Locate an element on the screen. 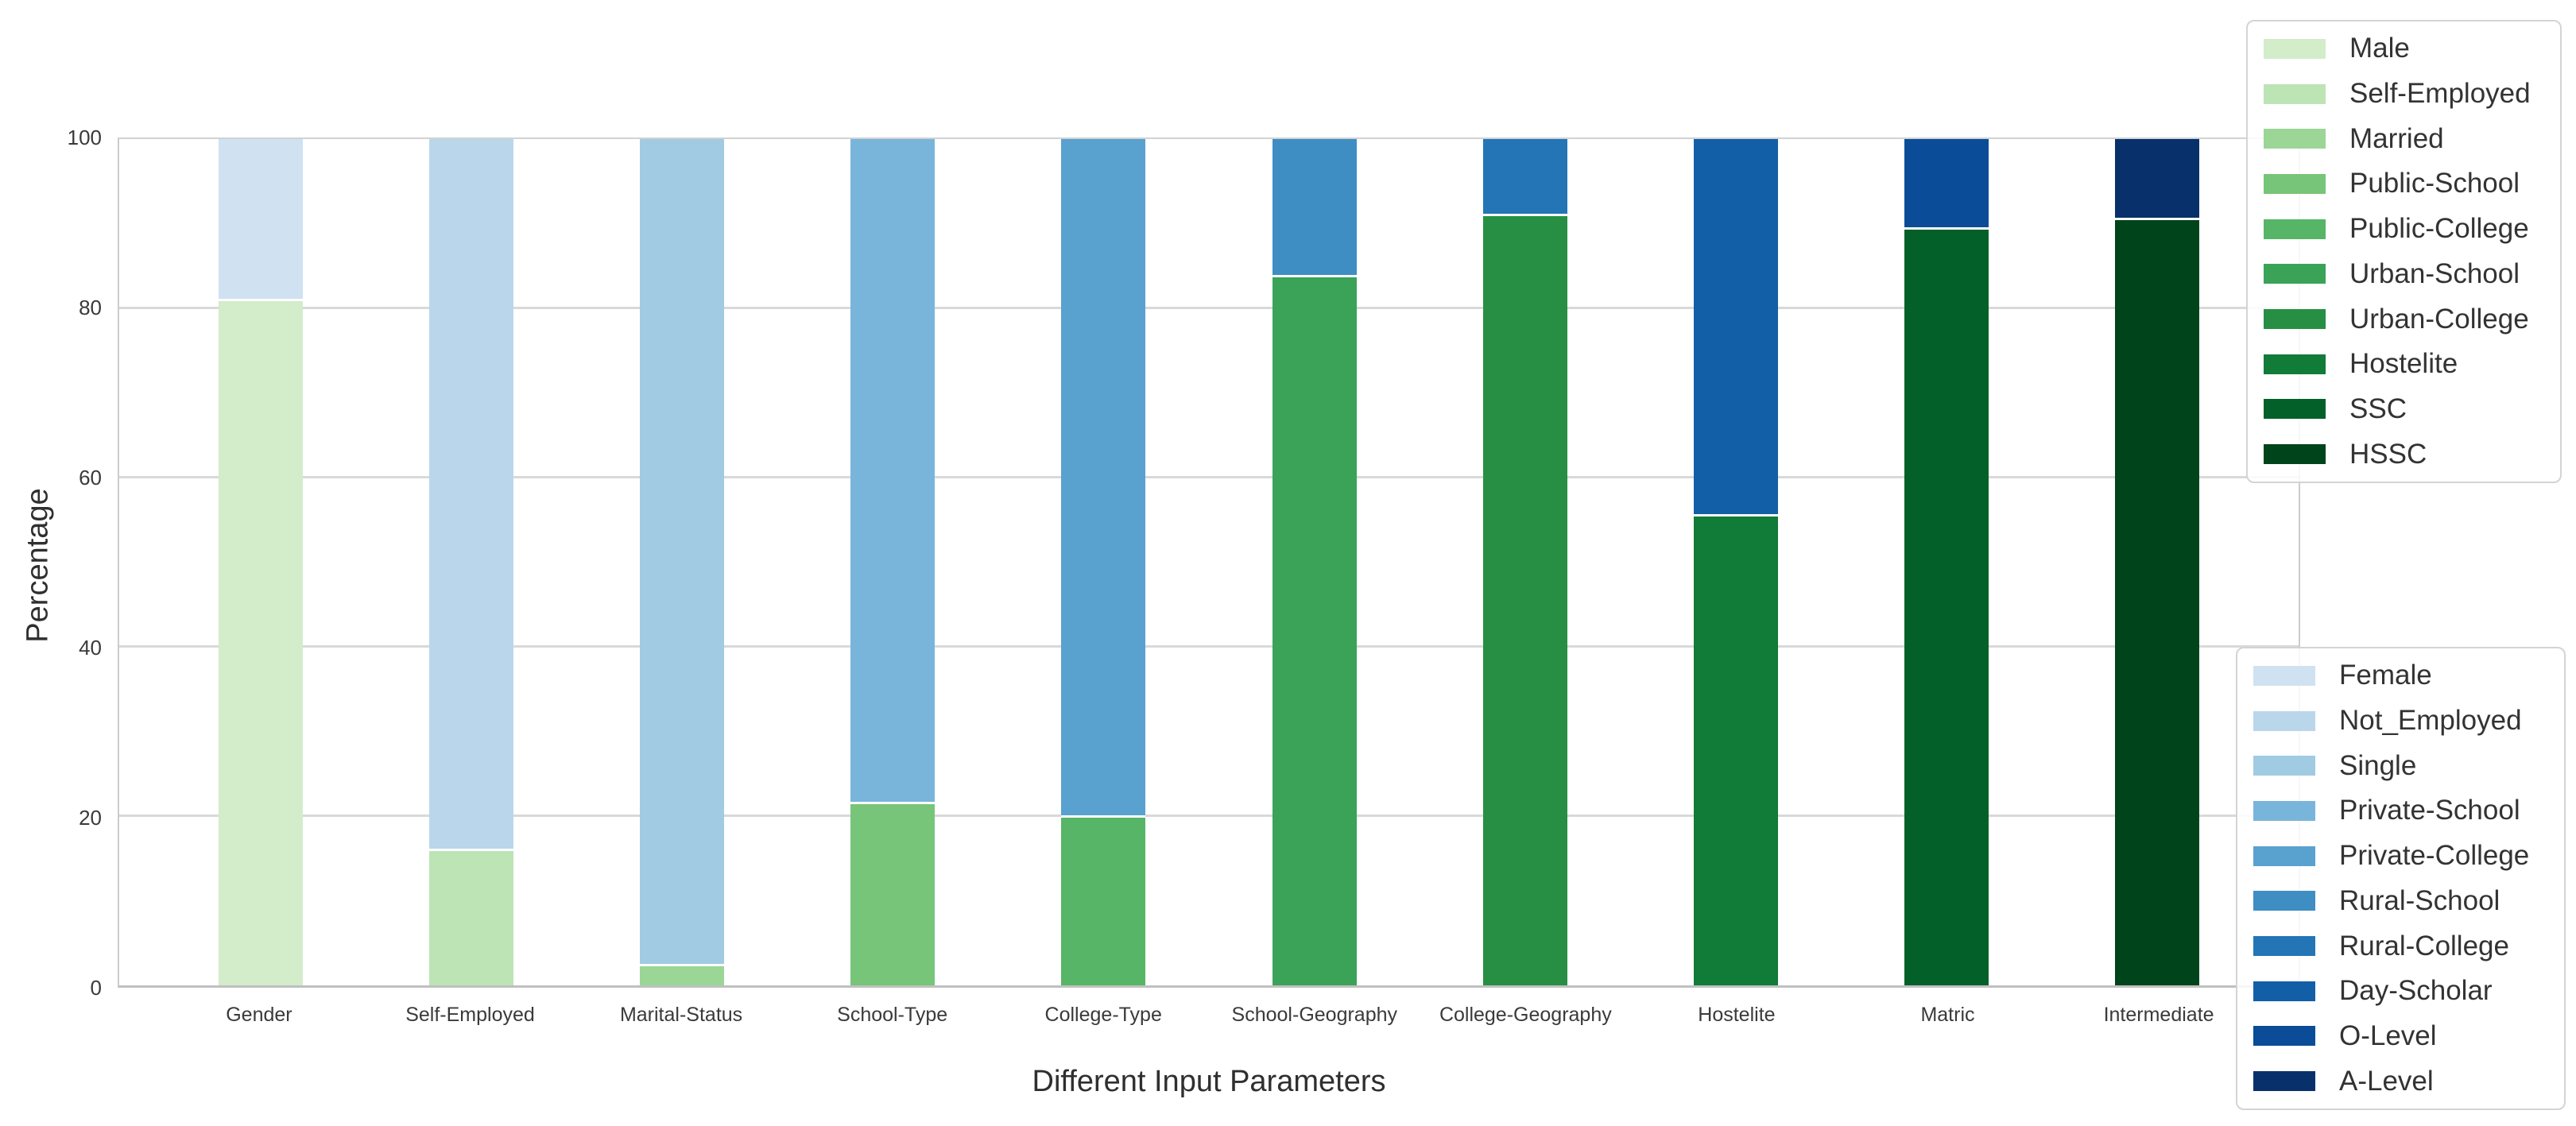  legend-item-public-school: Public-School is located at coordinates (2404, 184).